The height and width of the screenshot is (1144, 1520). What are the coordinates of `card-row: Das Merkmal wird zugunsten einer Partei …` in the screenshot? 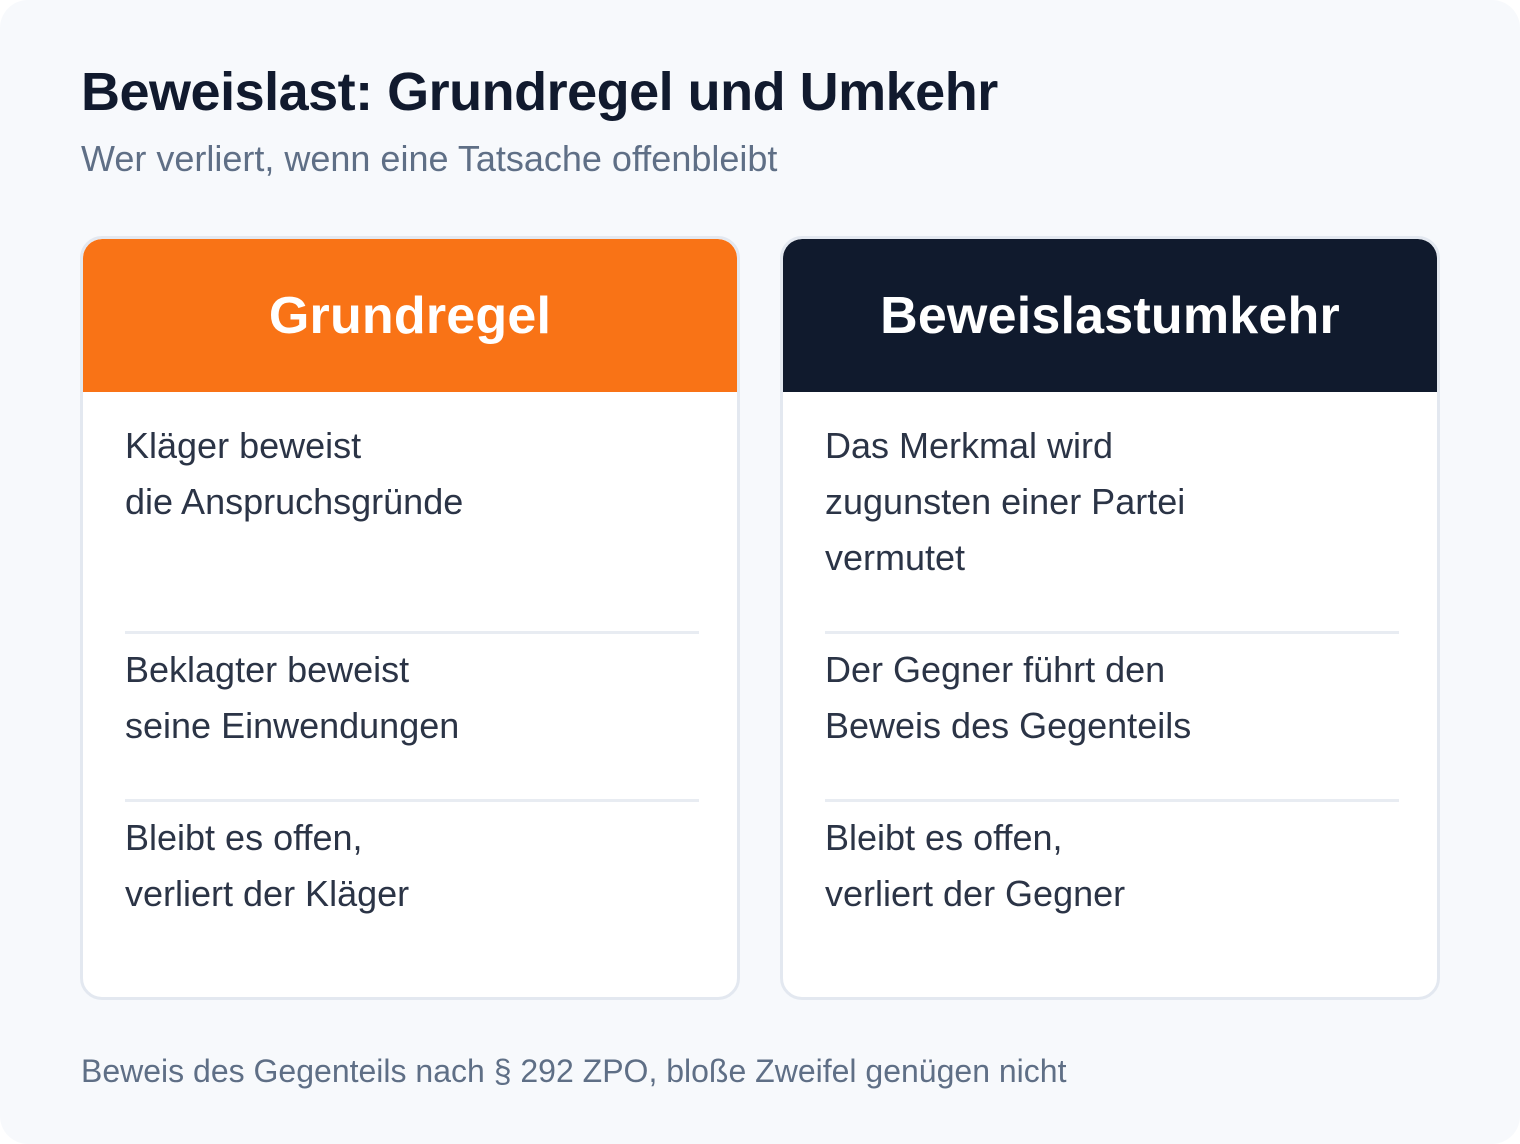 It's located at (1005, 501).